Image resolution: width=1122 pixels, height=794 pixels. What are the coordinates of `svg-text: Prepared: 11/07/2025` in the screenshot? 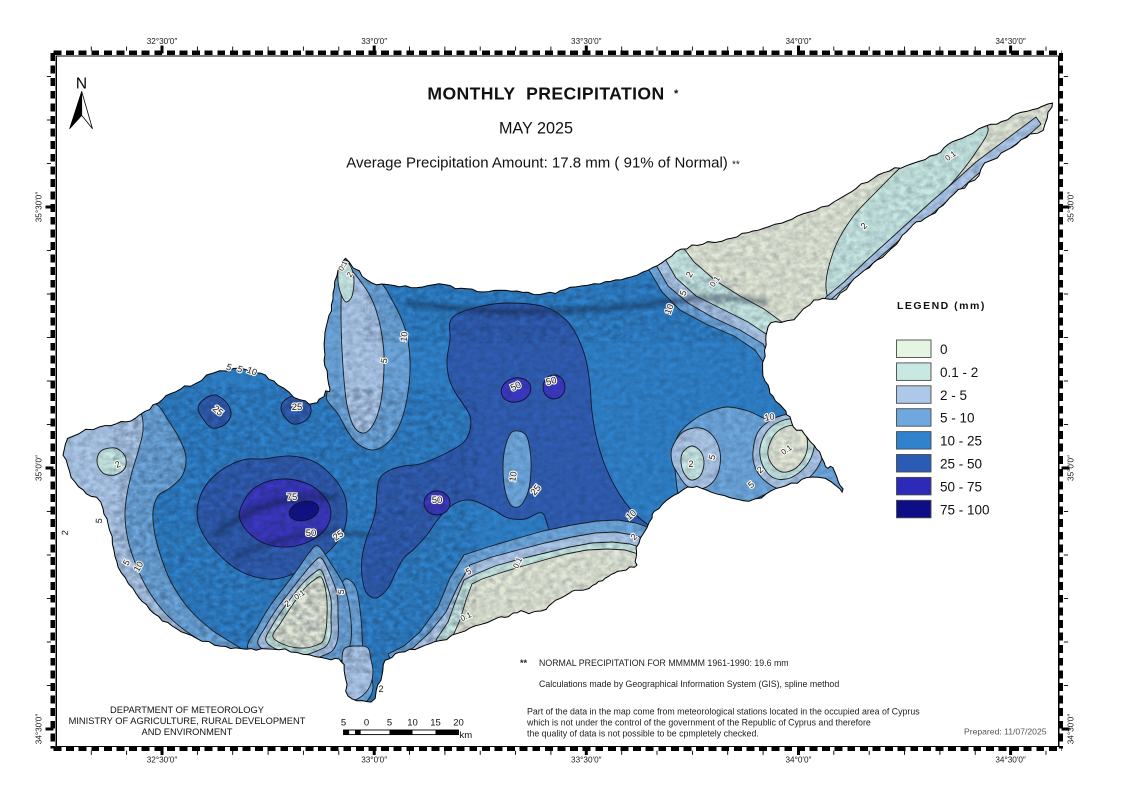 It's located at (1005, 732).